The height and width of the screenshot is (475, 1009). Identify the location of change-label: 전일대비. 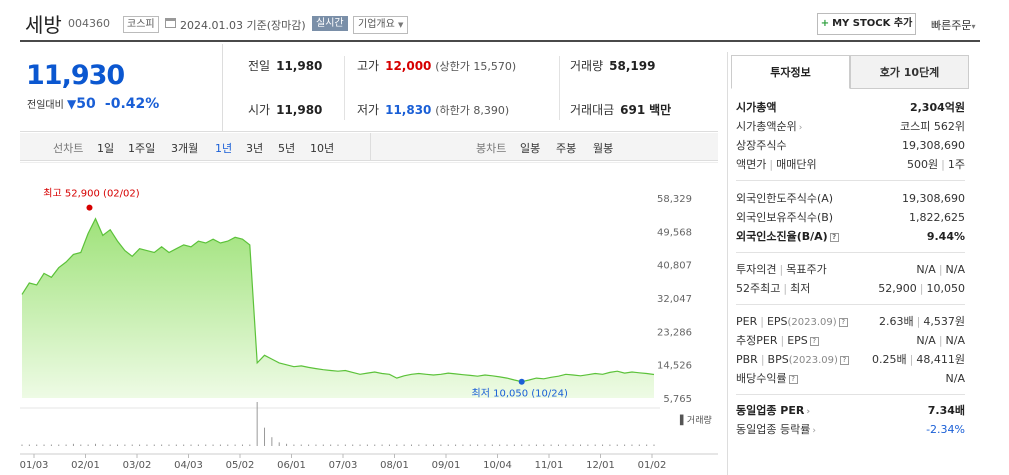
(45, 105).